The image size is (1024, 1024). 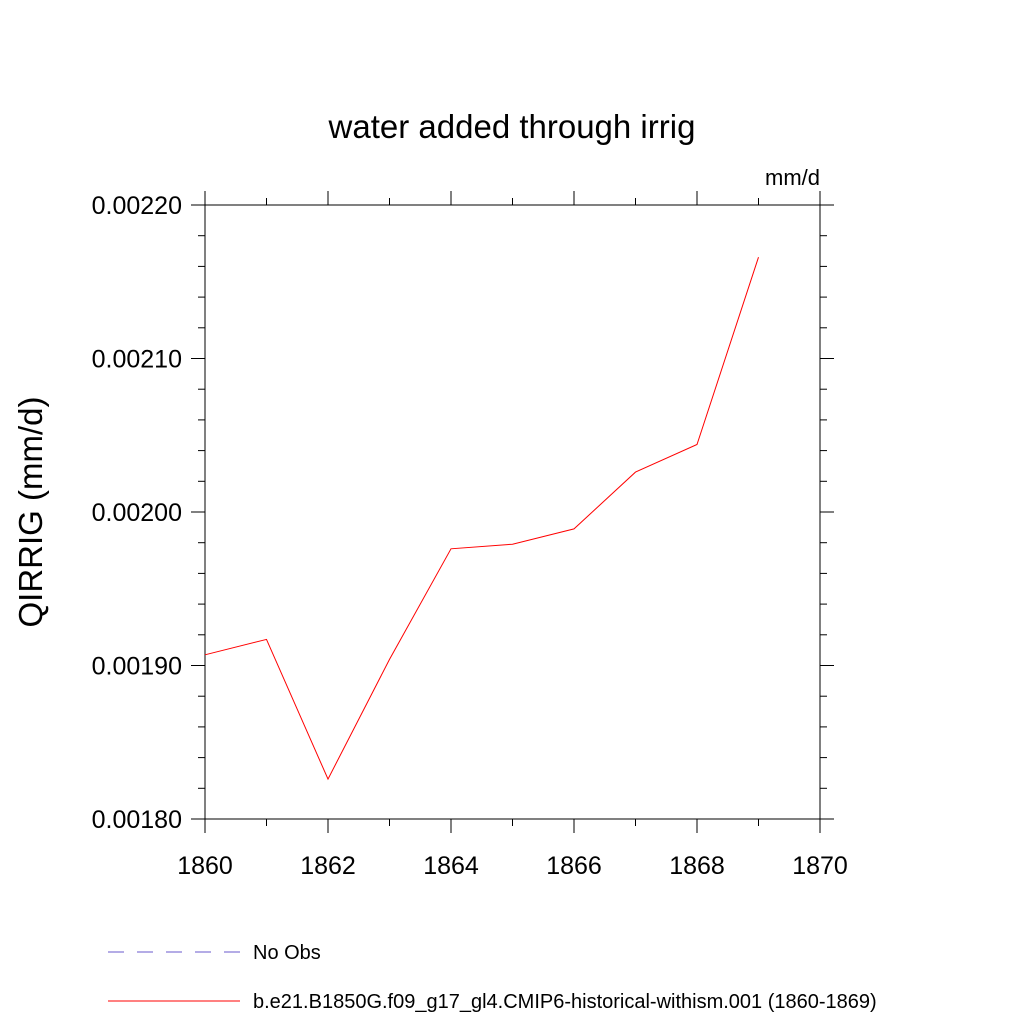 I want to click on x-tick-label: 1860, so click(x=205, y=866).